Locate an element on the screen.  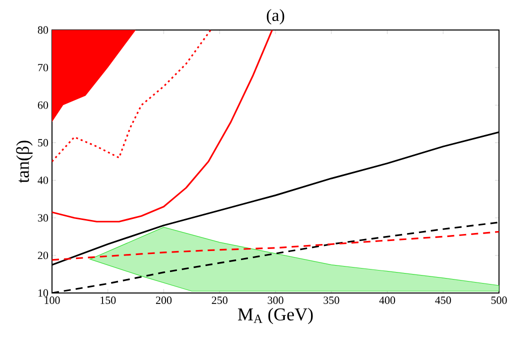
x-tick-label: 250 is located at coordinates (220, 300).